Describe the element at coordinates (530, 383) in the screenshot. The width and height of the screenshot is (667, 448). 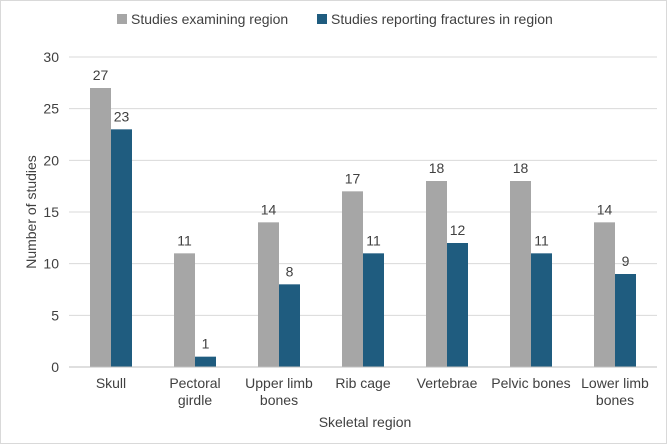
I see `x-tick-label: Pelvic bones` at that location.